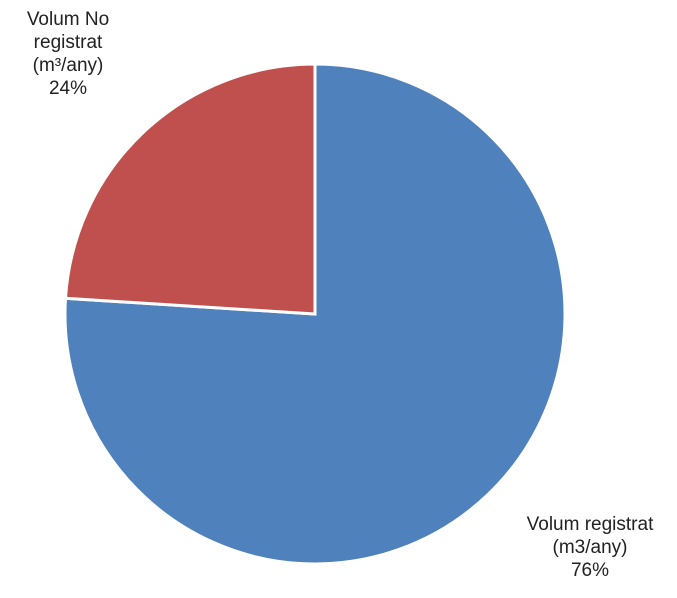  Describe the element at coordinates (590, 570) in the screenshot. I see `slice-percent-label: 76%` at that location.